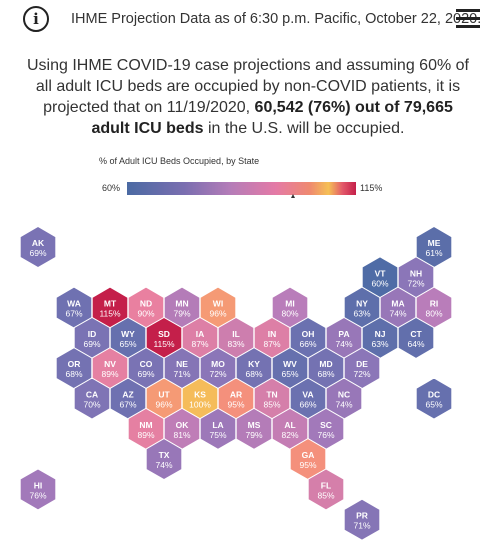 This screenshot has width=495, height=546. Describe the element at coordinates (164, 455) in the screenshot. I see `state-abbr: TX` at that location.